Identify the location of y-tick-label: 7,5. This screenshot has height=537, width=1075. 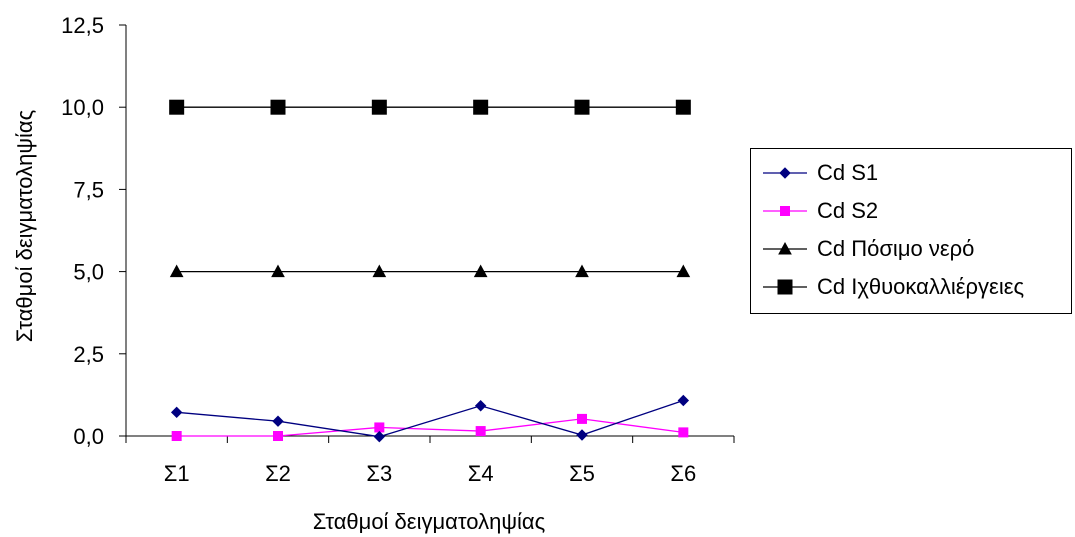
(88, 189).